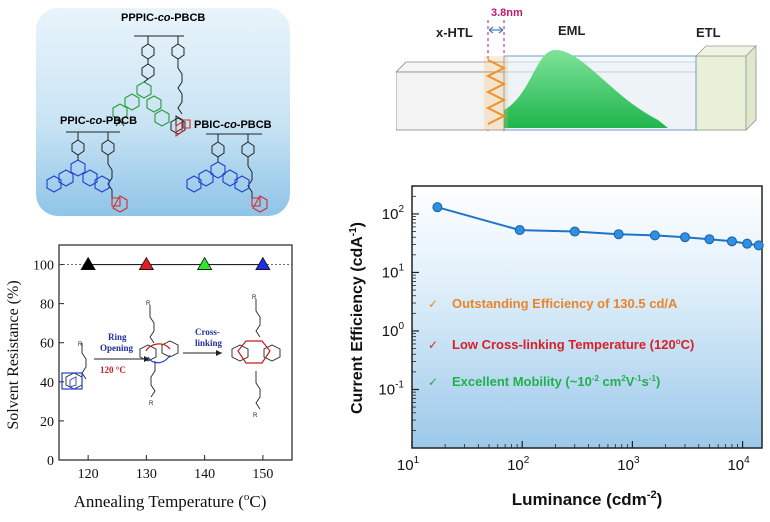 The width and height of the screenshot is (770, 522). Describe the element at coordinates (393, 213) in the screenshot. I see `efficiency-y-tick-label: 10²` at that location.